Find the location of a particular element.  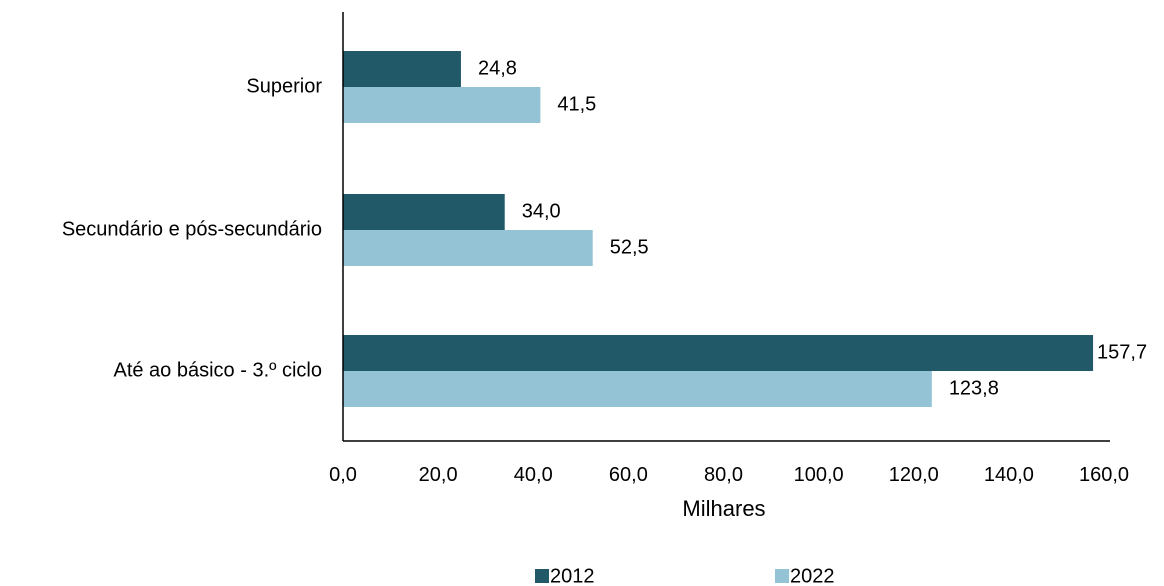

x-tick-label: 0,0 is located at coordinates (343, 475).